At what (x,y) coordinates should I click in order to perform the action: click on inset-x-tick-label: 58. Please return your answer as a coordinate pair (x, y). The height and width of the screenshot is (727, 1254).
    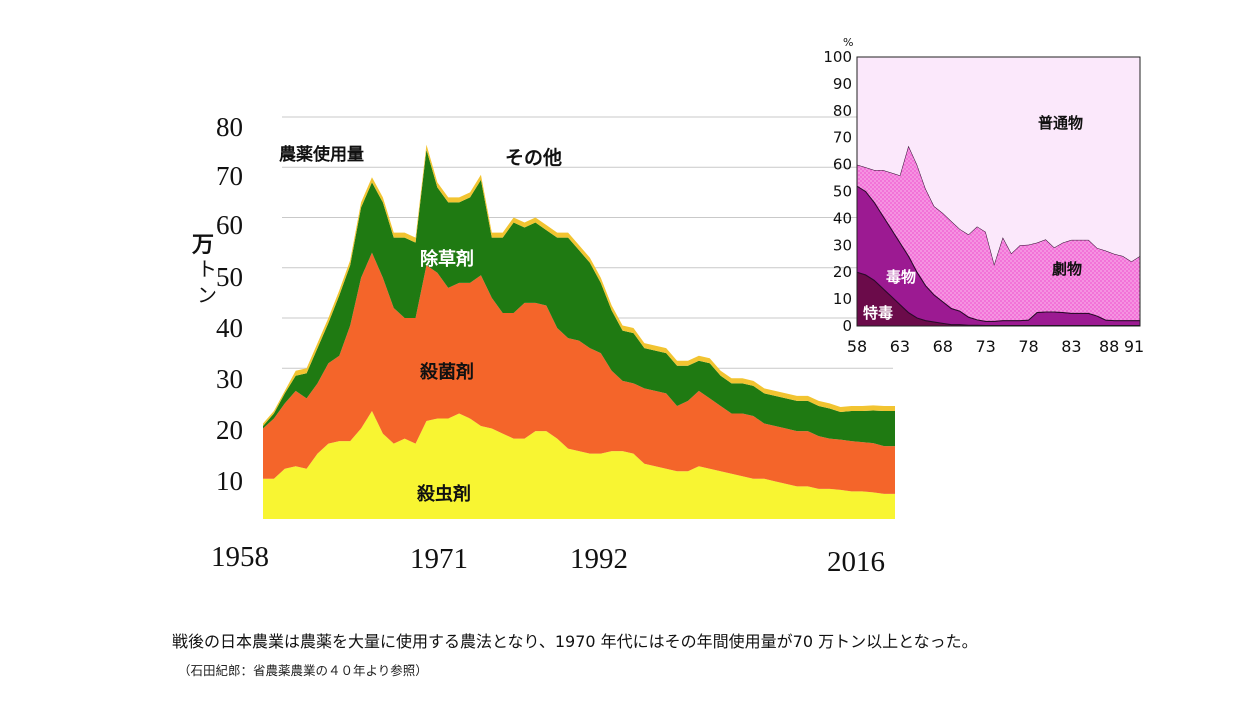
    Looking at the image, I should click on (857, 346).